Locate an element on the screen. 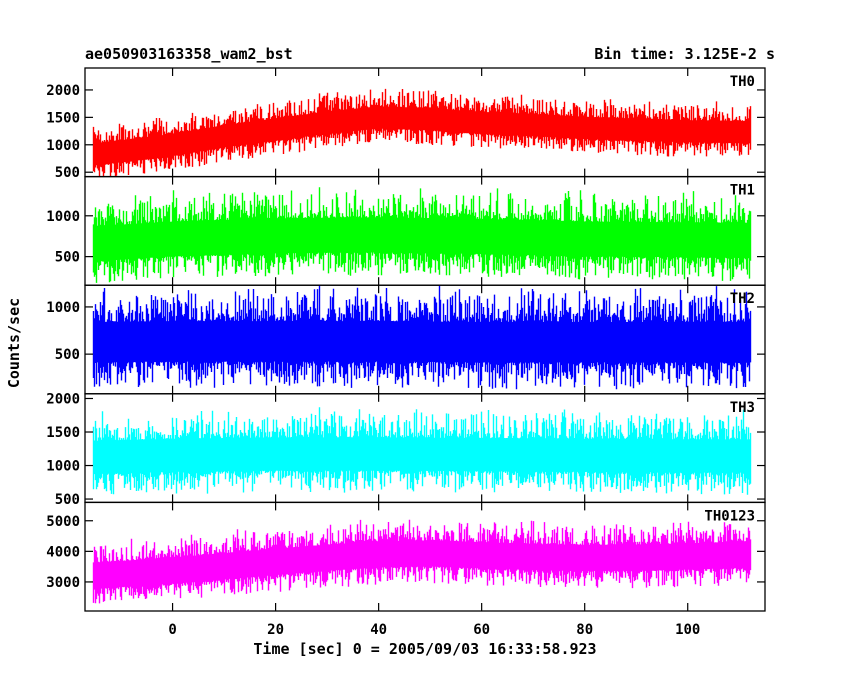  panel-th0: 500 1000 1500 2000 TH0 is located at coordinates (406, 124).